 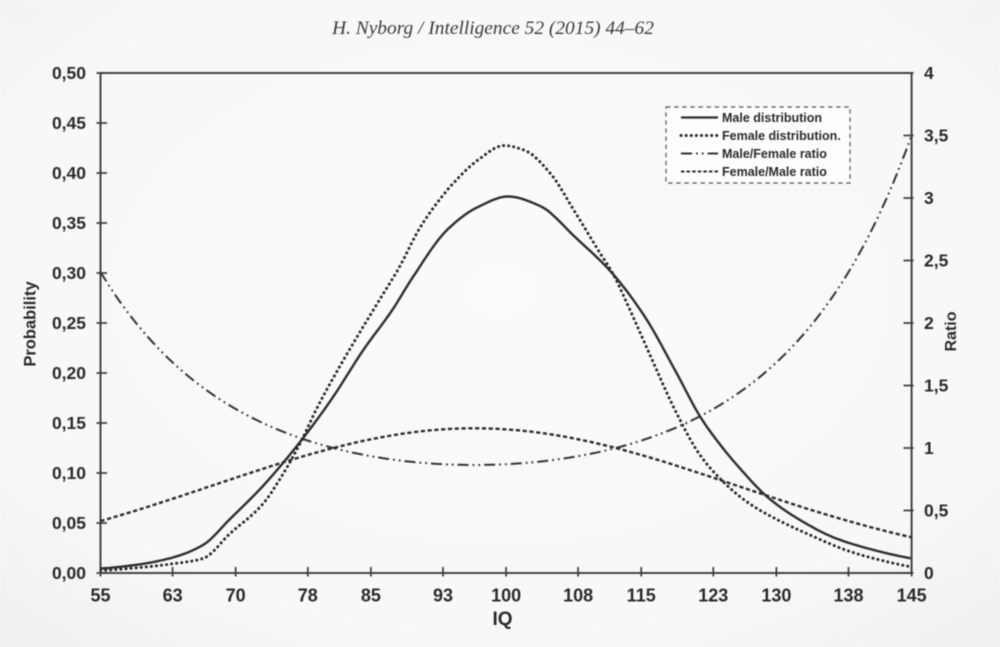 What do you see at coordinates (912, 596) in the screenshot?
I see `svg-text: 145` at bounding box center [912, 596].